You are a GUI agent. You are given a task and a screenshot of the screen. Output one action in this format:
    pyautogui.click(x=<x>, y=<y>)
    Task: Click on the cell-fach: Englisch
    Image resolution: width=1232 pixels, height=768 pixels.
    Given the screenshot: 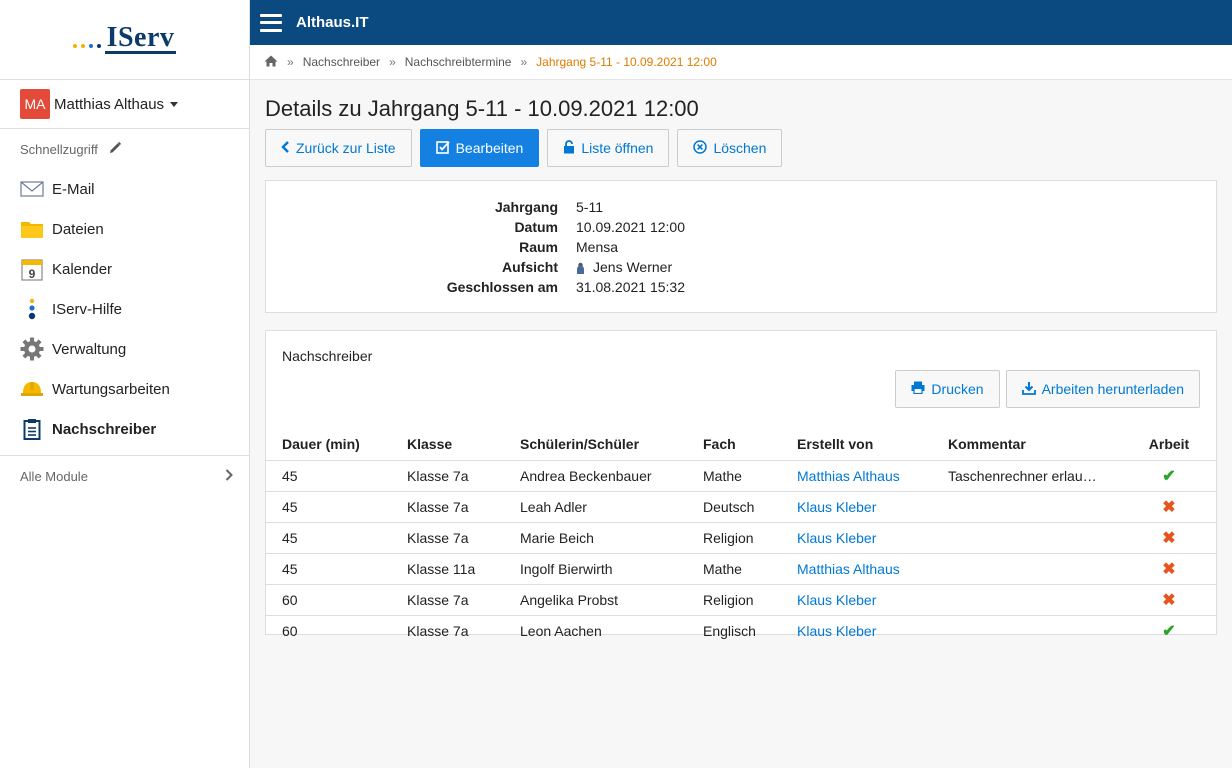 What is the action you would take?
    pyautogui.click(x=729, y=630)
    